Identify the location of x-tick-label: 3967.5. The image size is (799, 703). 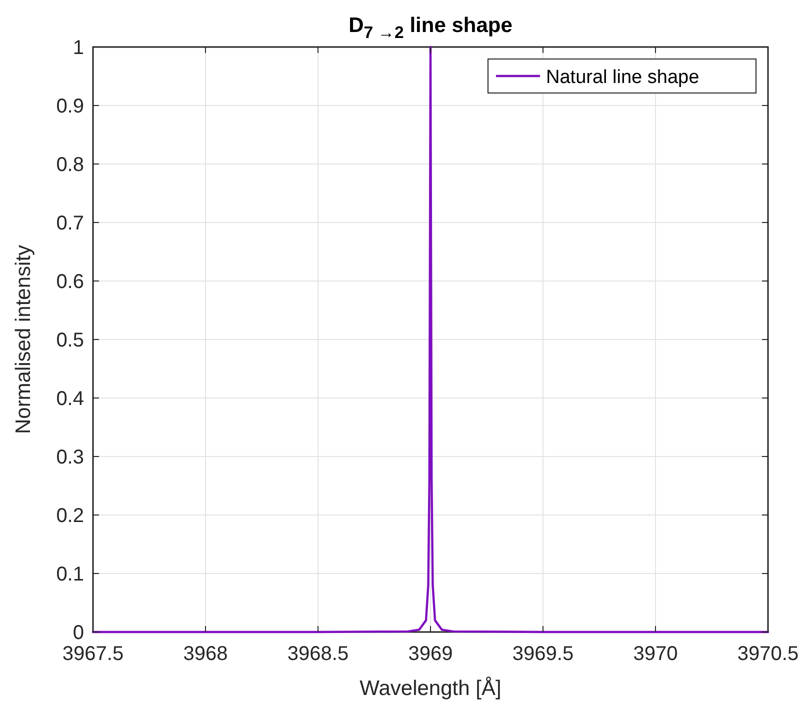
(93, 654).